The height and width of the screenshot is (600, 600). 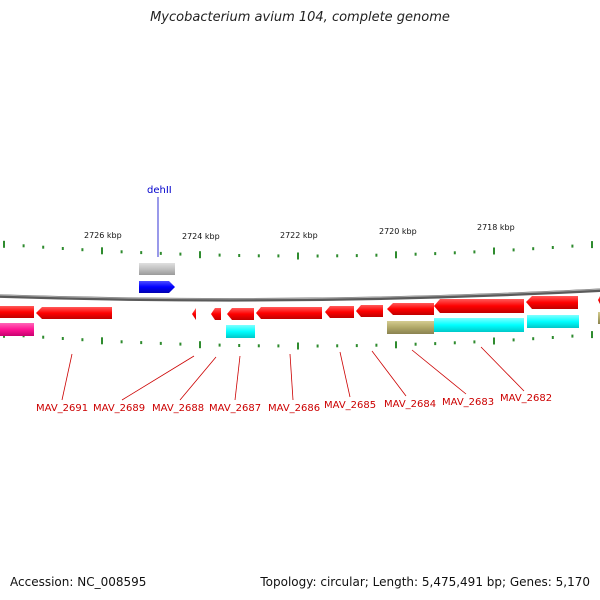 I want to click on scale-label-2722: 2722 kbp, so click(x=299, y=235).